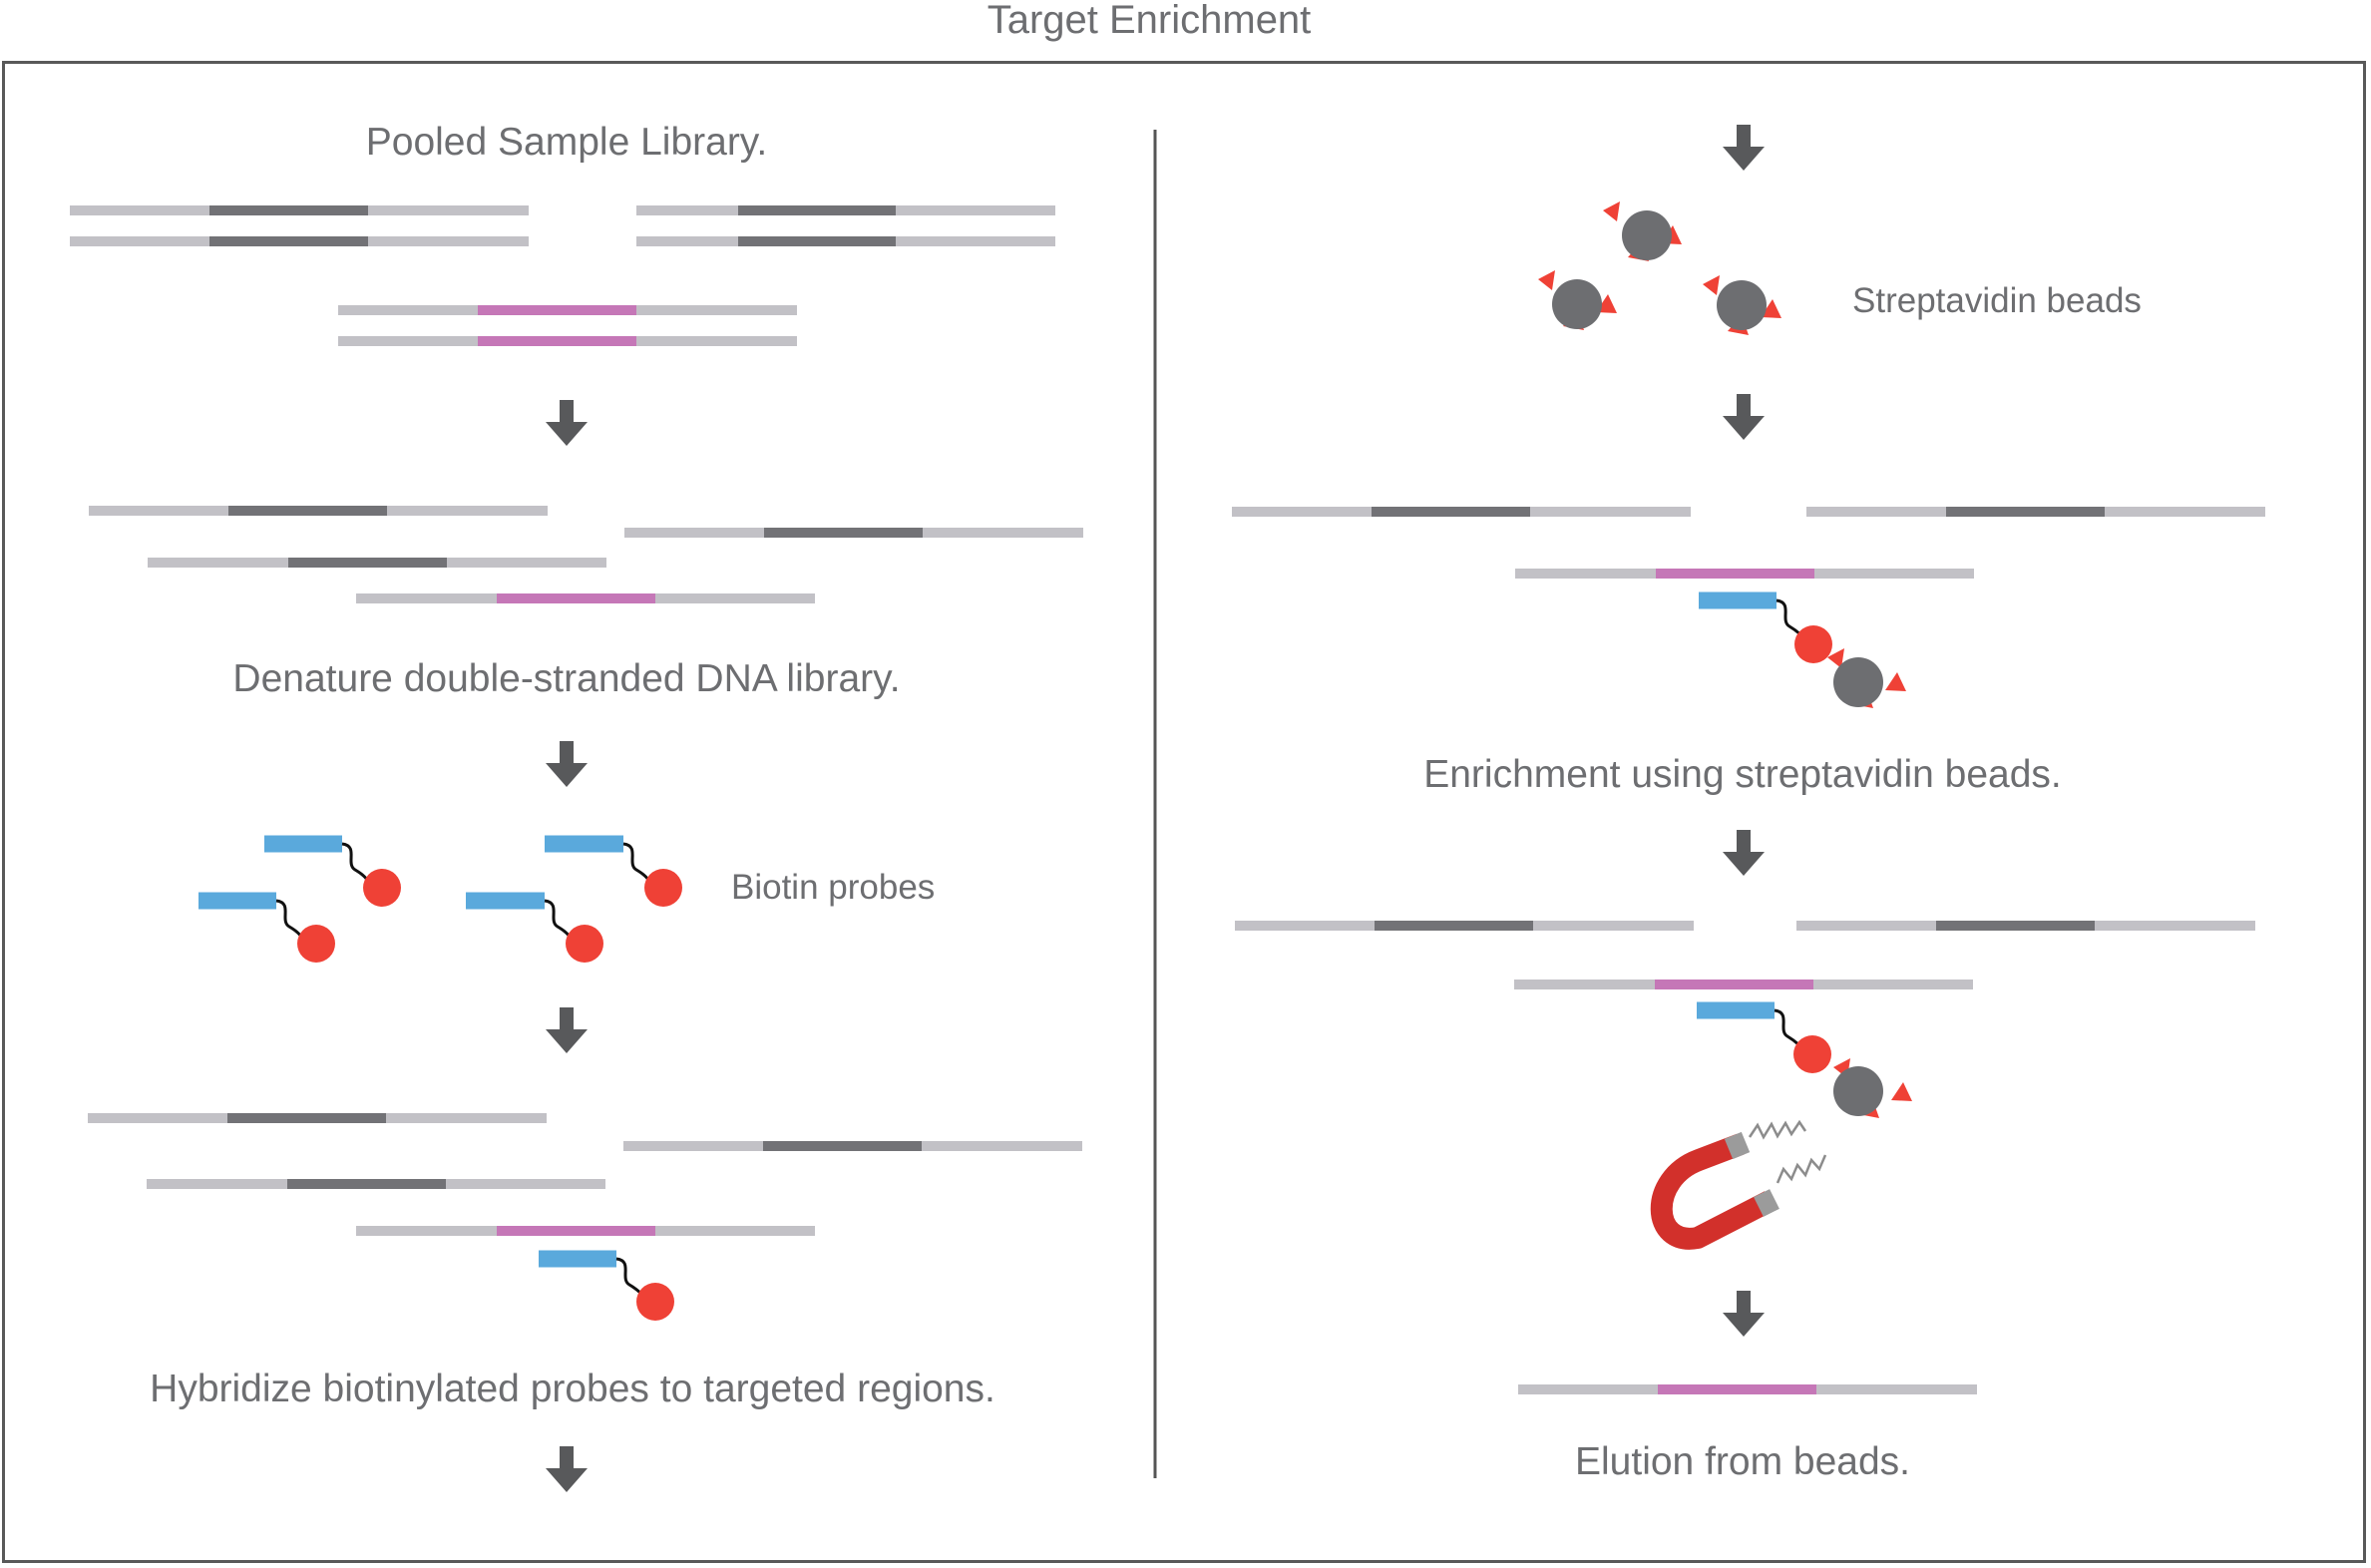 Image resolution: width=2371 pixels, height=1568 pixels. Describe the element at coordinates (1714, 1191) in the screenshot. I see `magnet-icon` at that location.